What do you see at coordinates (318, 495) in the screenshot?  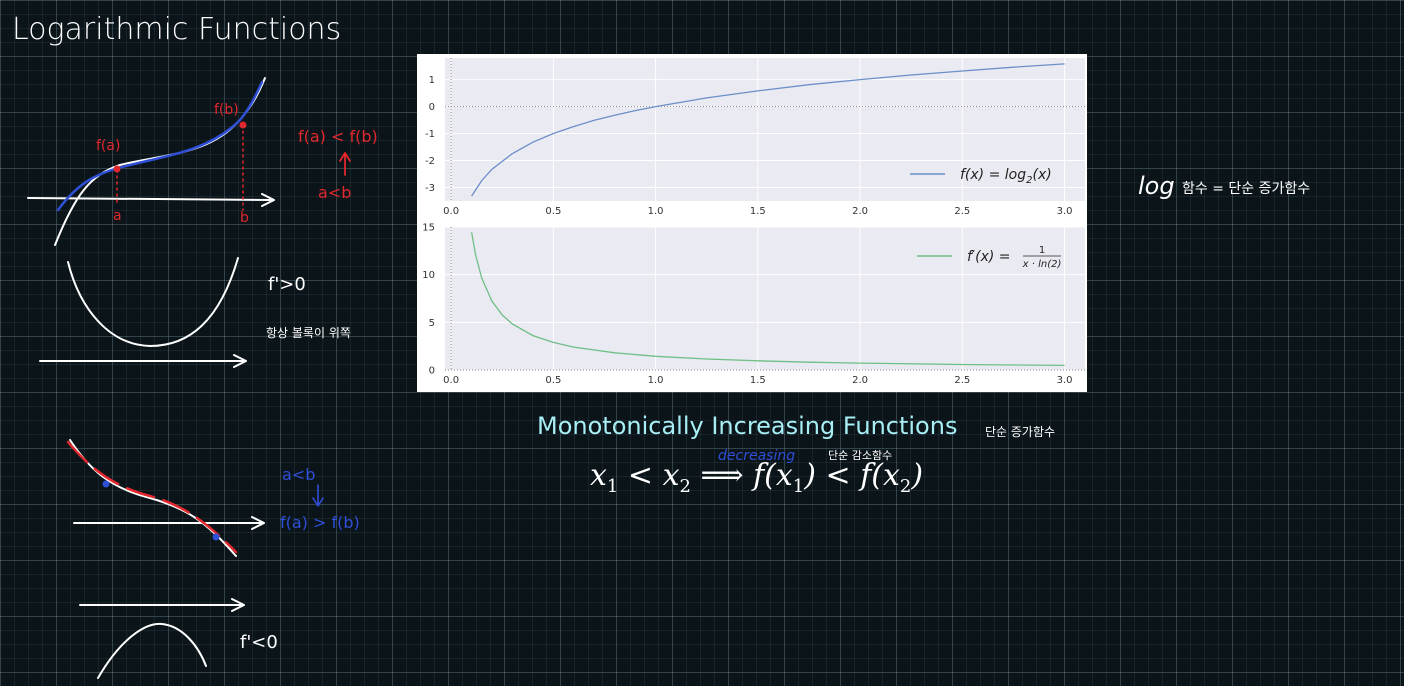 I see `down-arrow-blue` at bounding box center [318, 495].